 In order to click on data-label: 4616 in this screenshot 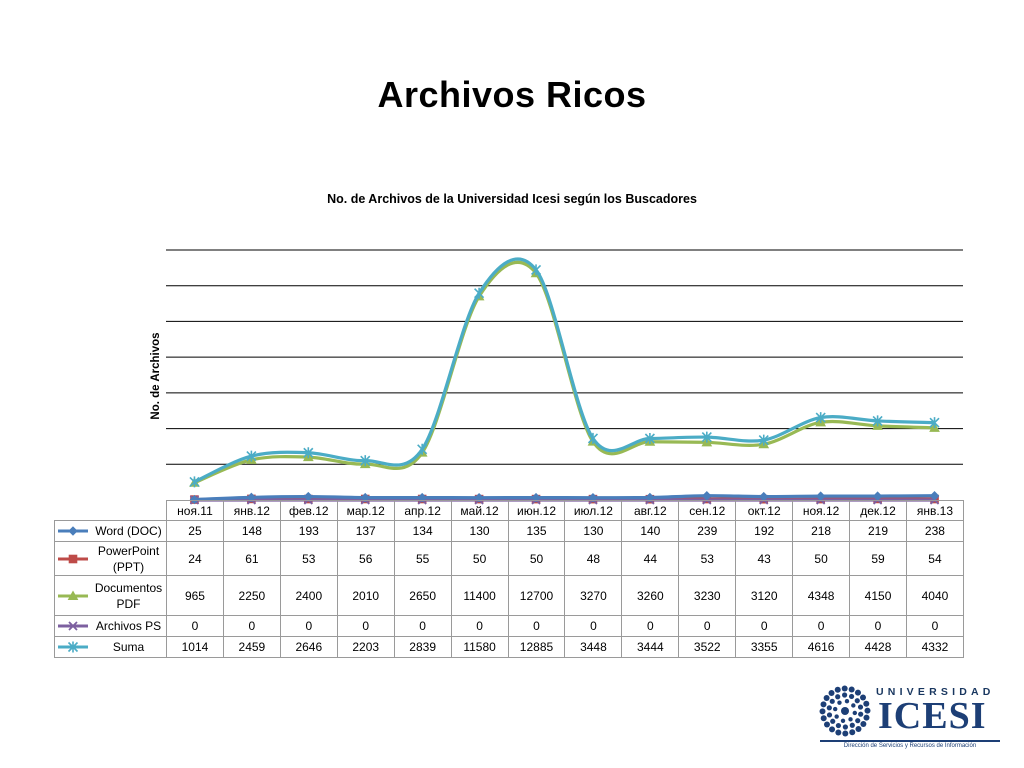, I will do `click(821, 647)`.